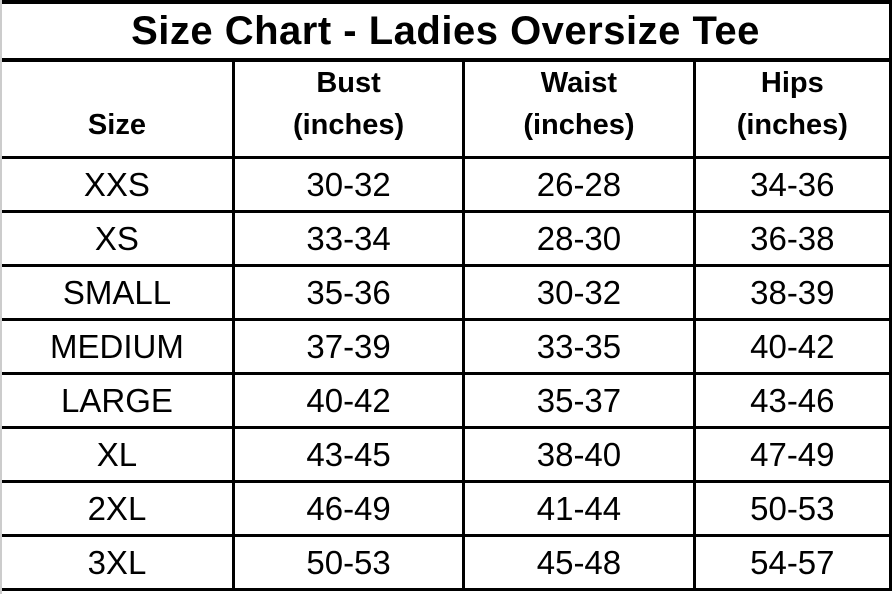 The height and width of the screenshot is (594, 896). Describe the element at coordinates (578, 563) in the screenshot. I see `waist-cell: 45-48` at that location.